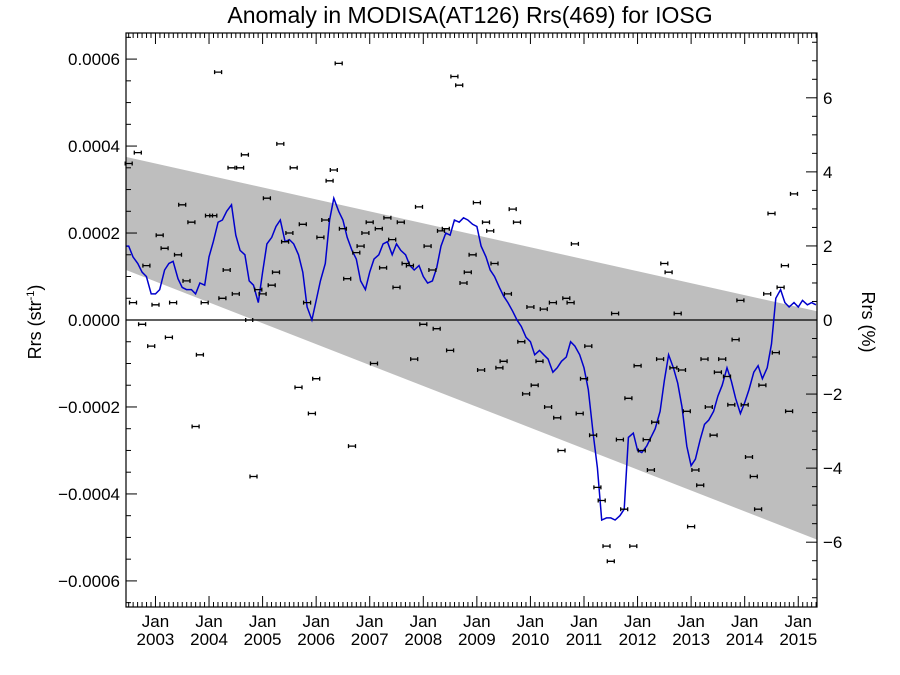  Describe the element at coordinates (94, 320) in the screenshot. I see `y-tick-label-left: 0.0000` at that location.